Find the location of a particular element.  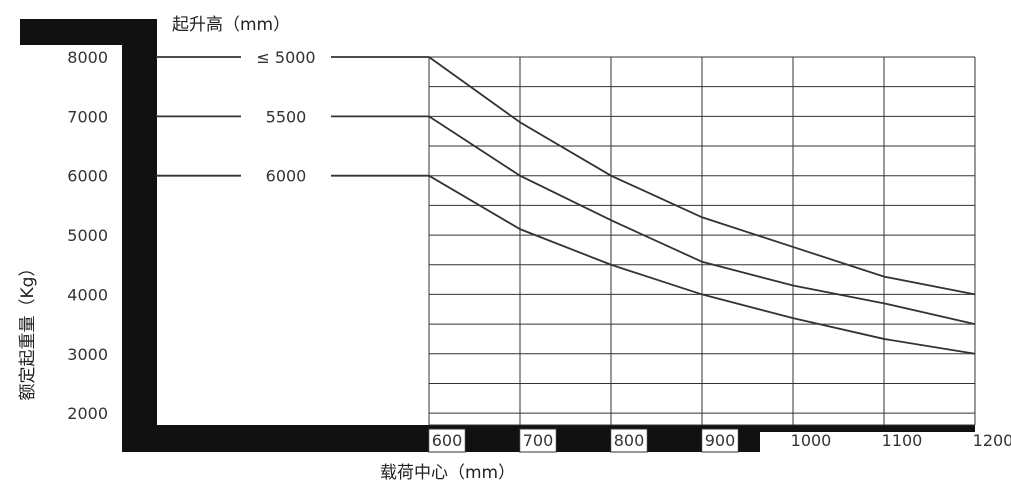

series-label: ≤ 5000 is located at coordinates (285, 57).